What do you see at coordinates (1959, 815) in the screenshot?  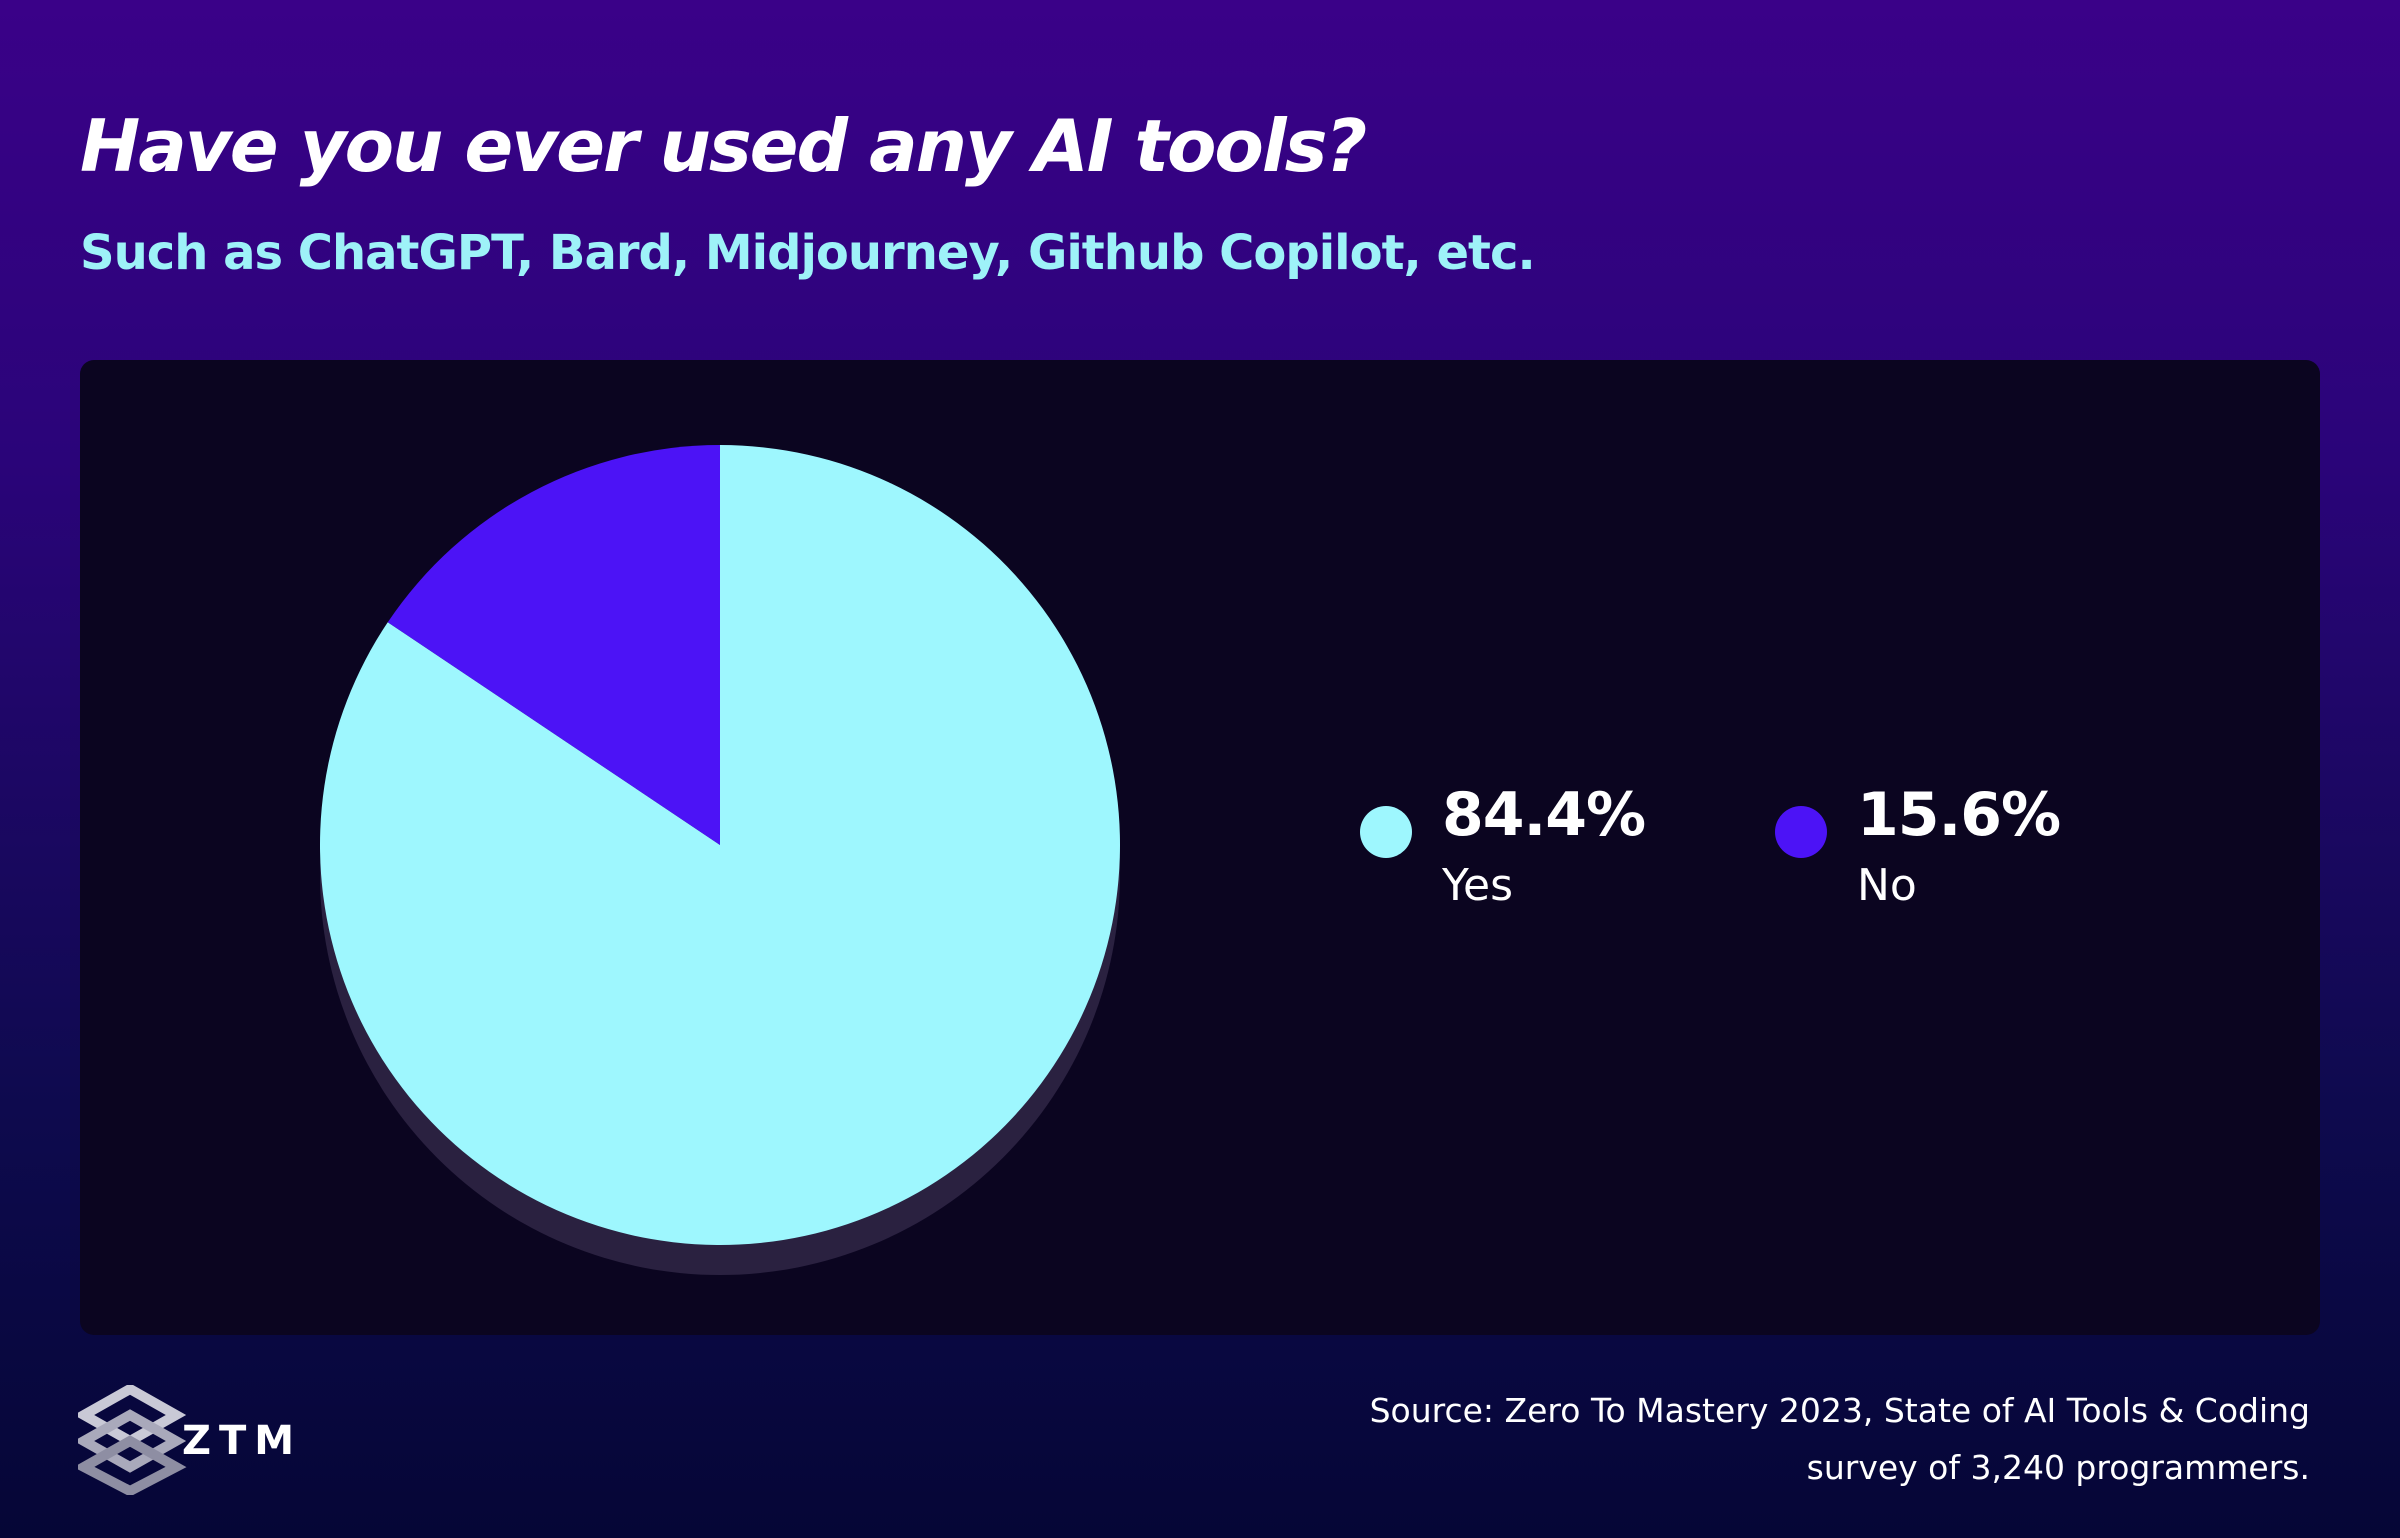 I see `legend-percent-no: 15.6%` at bounding box center [1959, 815].